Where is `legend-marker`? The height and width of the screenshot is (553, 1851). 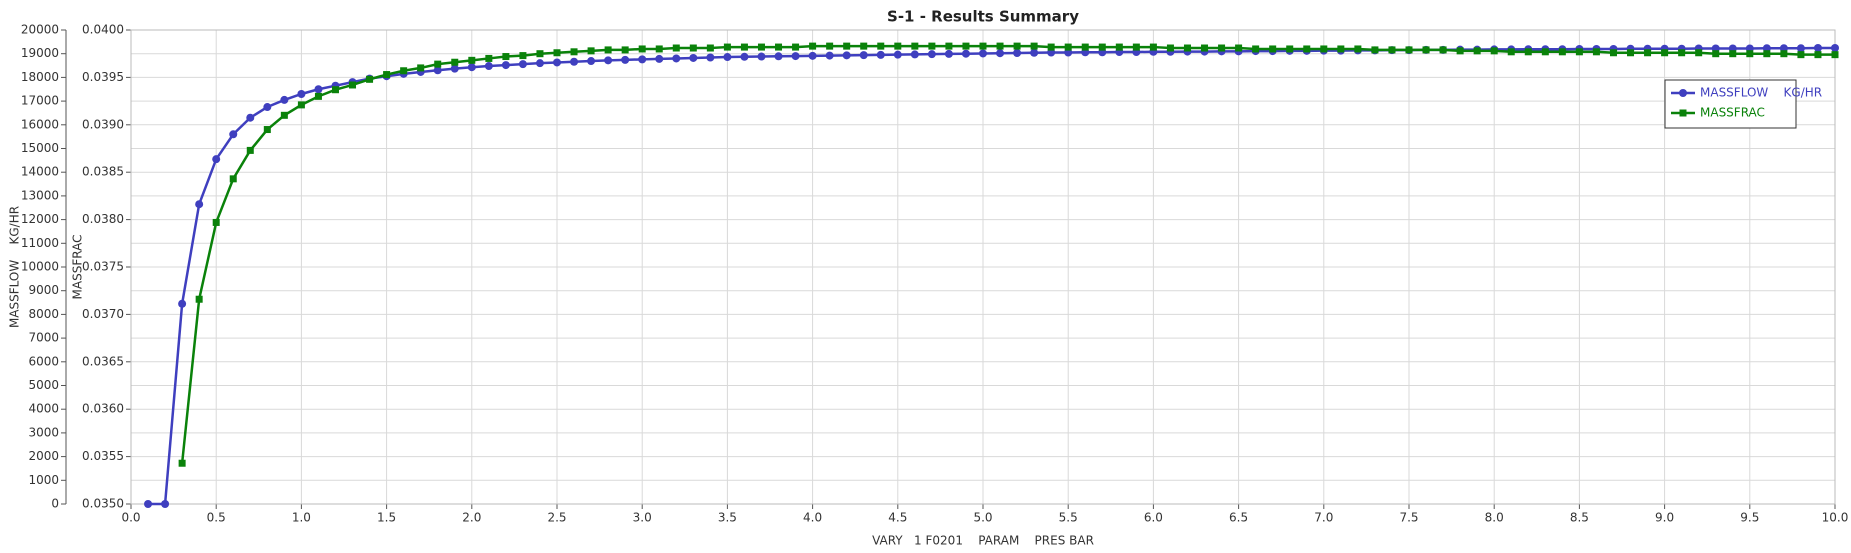
legend-marker is located at coordinates (1683, 93).